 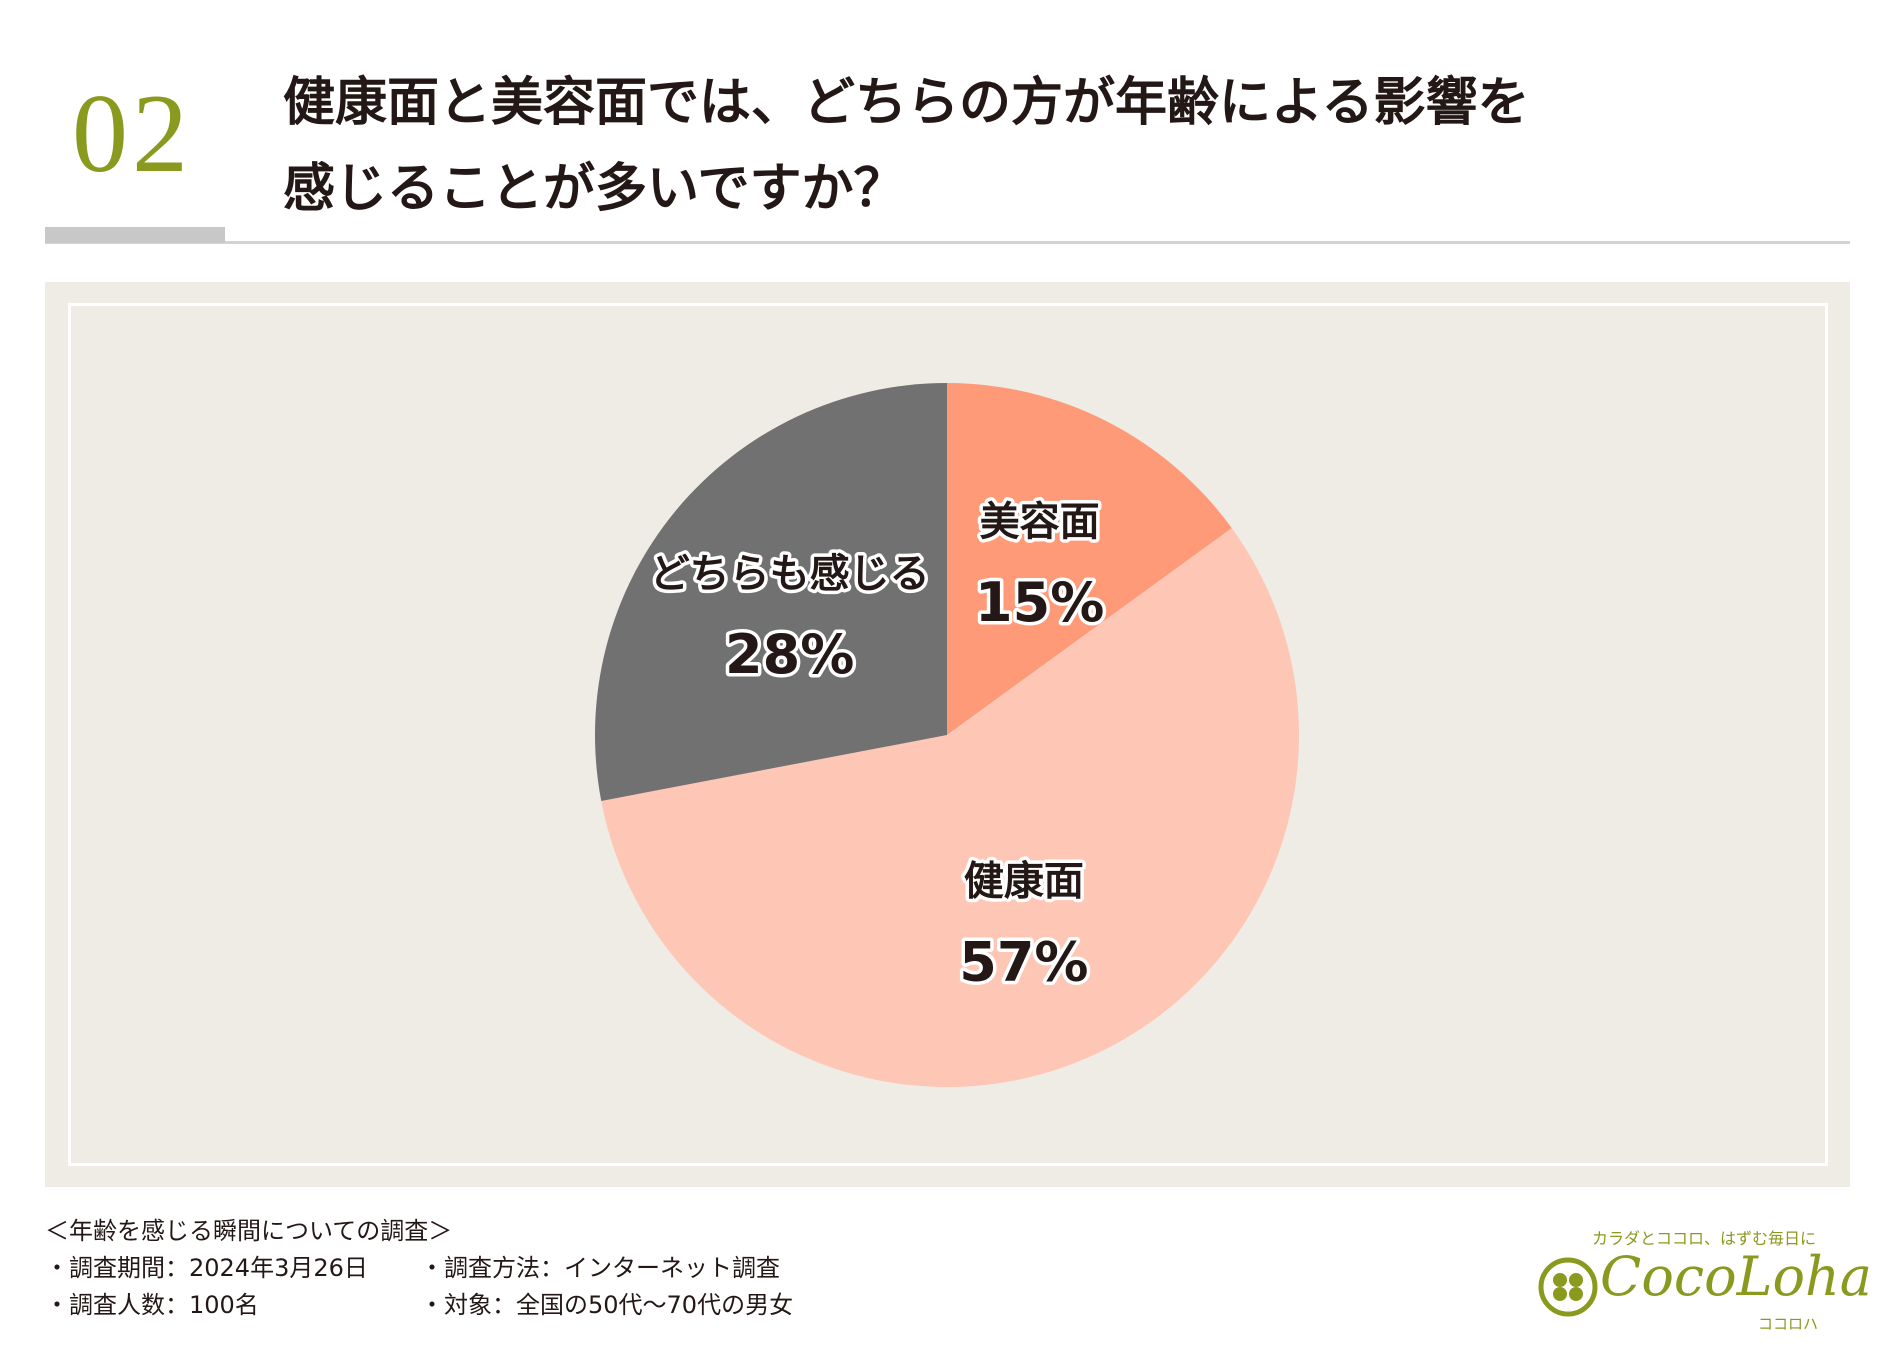 What do you see at coordinates (132, 134) in the screenshot?
I see `question-number: 02` at bounding box center [132, 134].